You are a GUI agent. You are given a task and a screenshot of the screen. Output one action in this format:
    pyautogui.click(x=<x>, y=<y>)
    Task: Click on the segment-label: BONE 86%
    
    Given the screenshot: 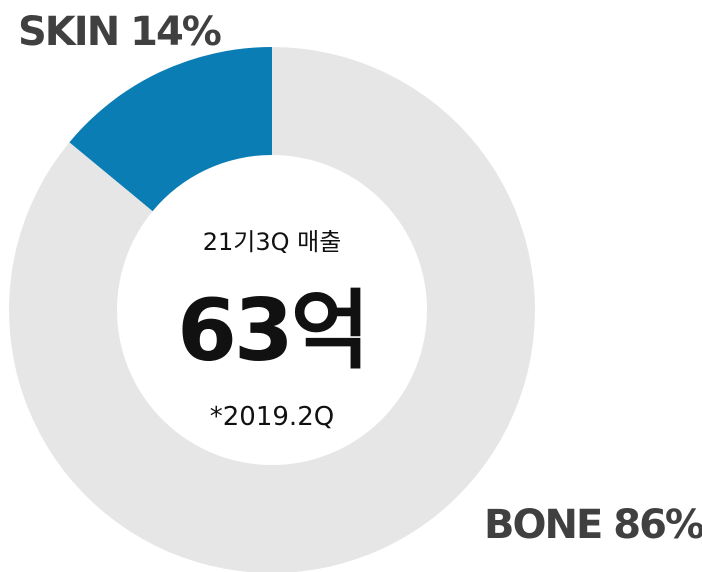 What is the action you would take?
    pyautogui.click(x=593, y=525)
    